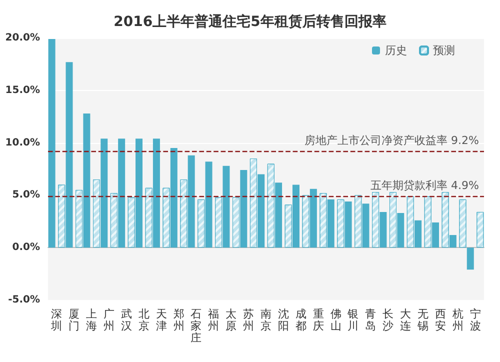 This screenshot has width=500, height=362. I want to click on x-tick-label: 苏州, so click(248, 320).